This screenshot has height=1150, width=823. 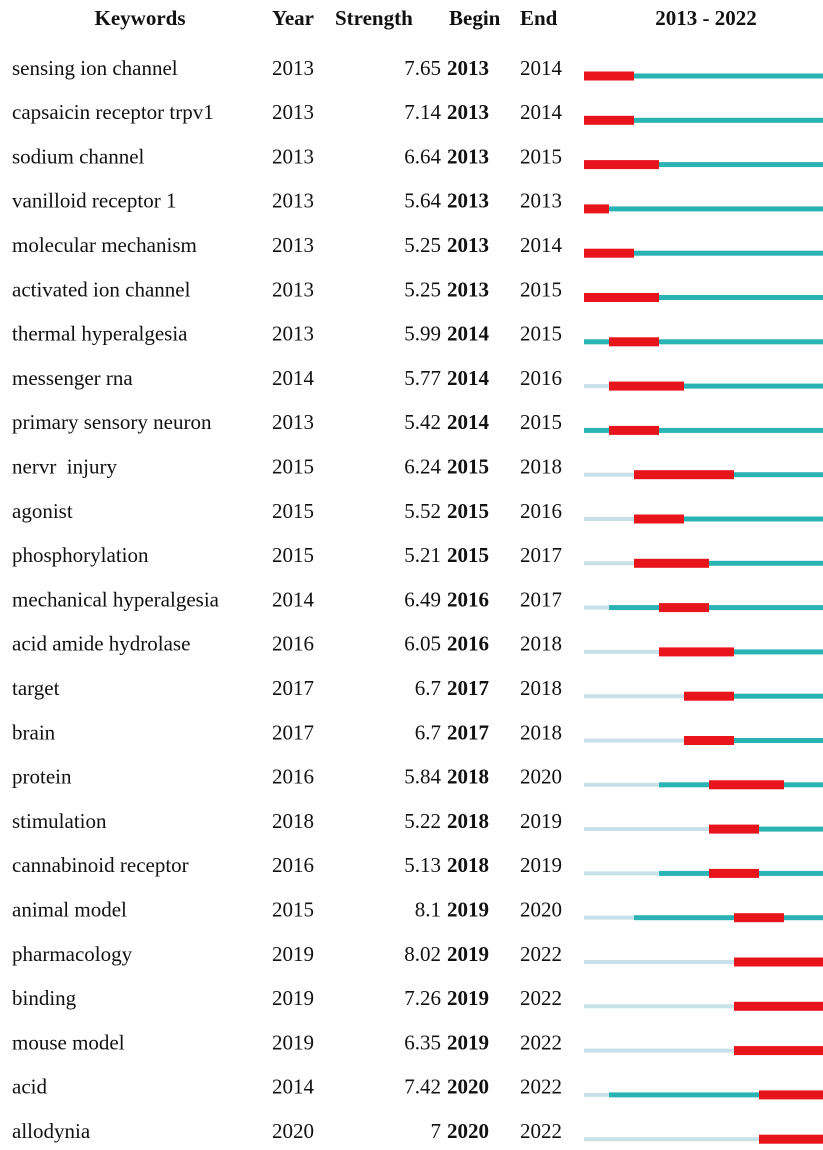 I want to click on strength: 5.21, so click(x=422, y=555).